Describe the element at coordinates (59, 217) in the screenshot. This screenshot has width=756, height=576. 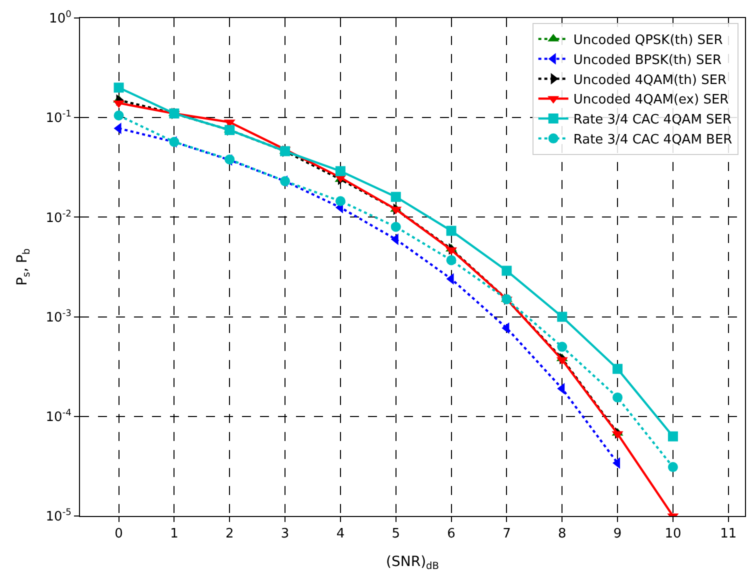
I see `y-tick-label: 10$^{-2}$` at that location.